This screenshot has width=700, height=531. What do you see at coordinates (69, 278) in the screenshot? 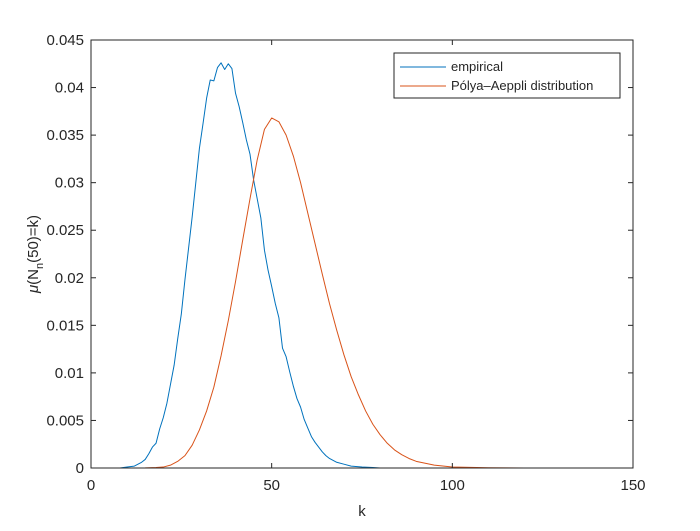
I see `y-tick-label: 0.02` at bounding box center [69, 278].